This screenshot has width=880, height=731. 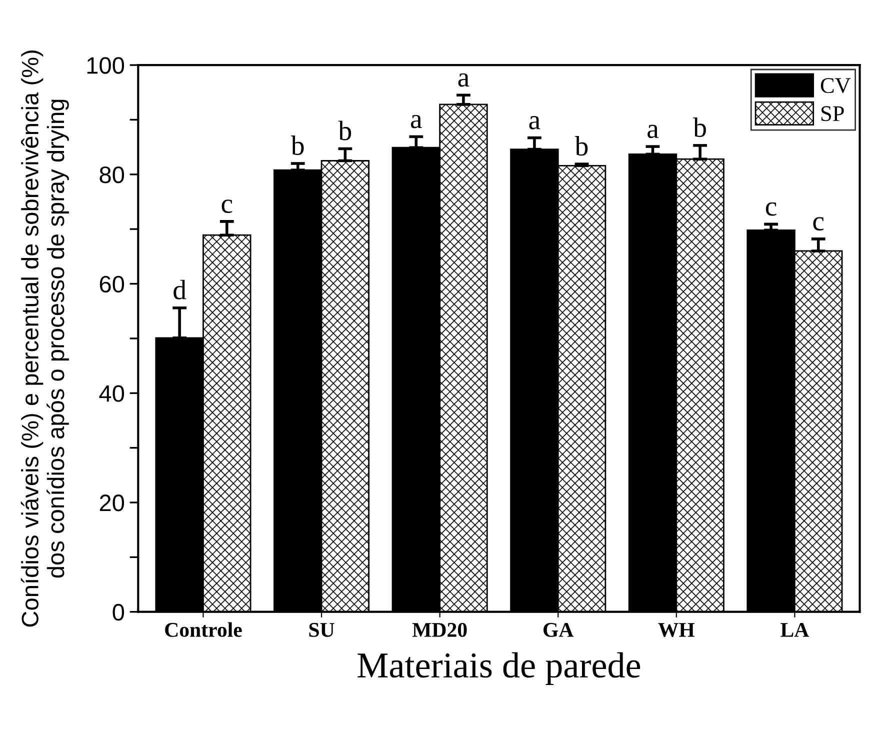 What do you see at coordinates (321, 629) in the screenshot?
I see `x-tick-label: SU` at bounding box center [321, 629].